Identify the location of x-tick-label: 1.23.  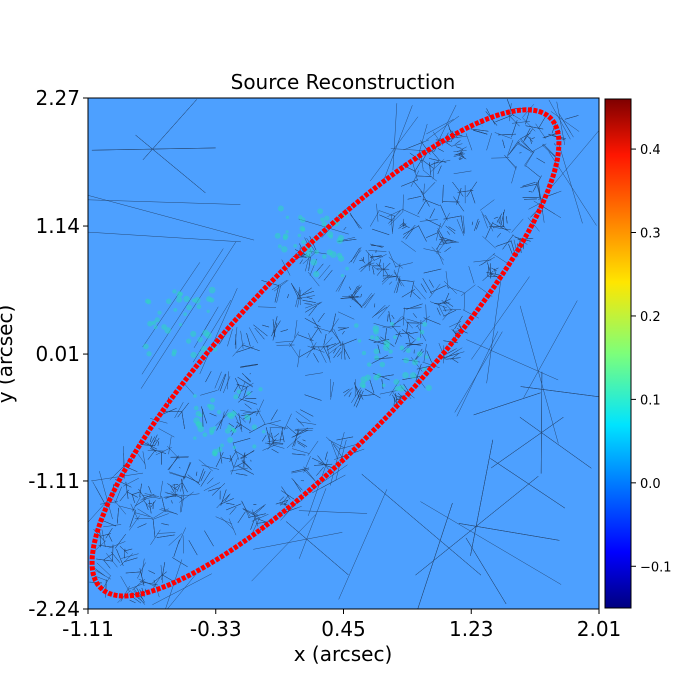
(471, 629).